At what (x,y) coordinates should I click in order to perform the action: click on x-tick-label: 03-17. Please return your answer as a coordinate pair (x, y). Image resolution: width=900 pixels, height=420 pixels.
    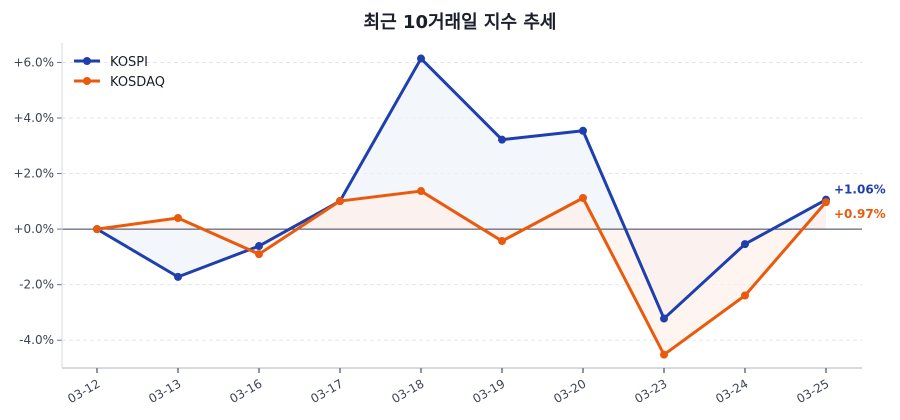
    Looking at the image, I should click on (326, 391).